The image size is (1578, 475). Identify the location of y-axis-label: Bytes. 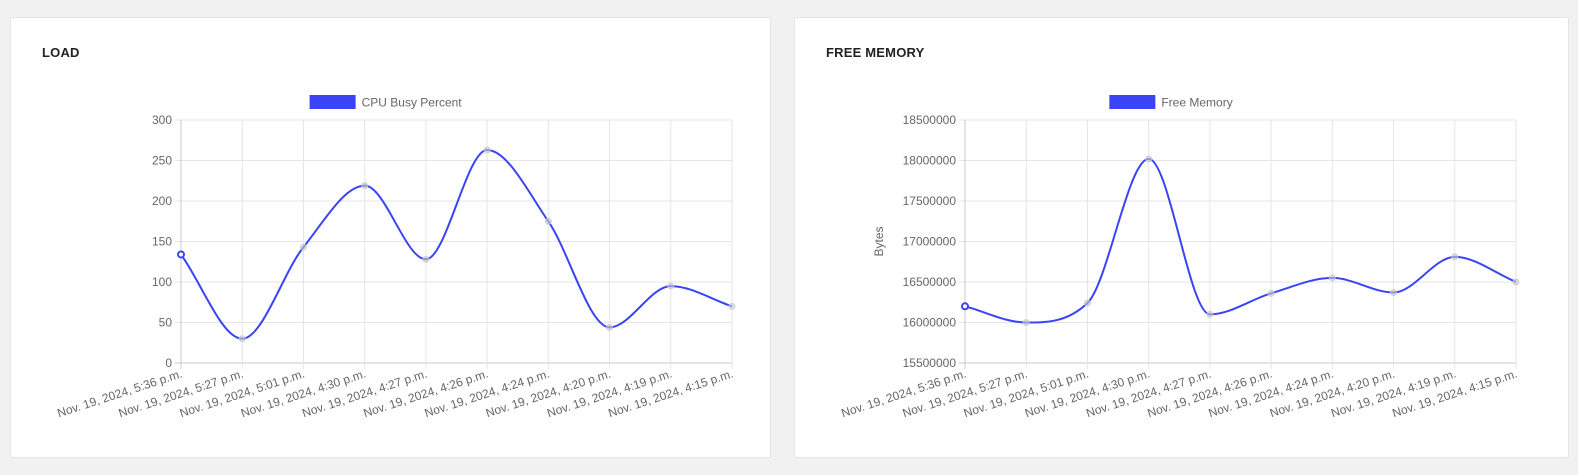
(879, 241).